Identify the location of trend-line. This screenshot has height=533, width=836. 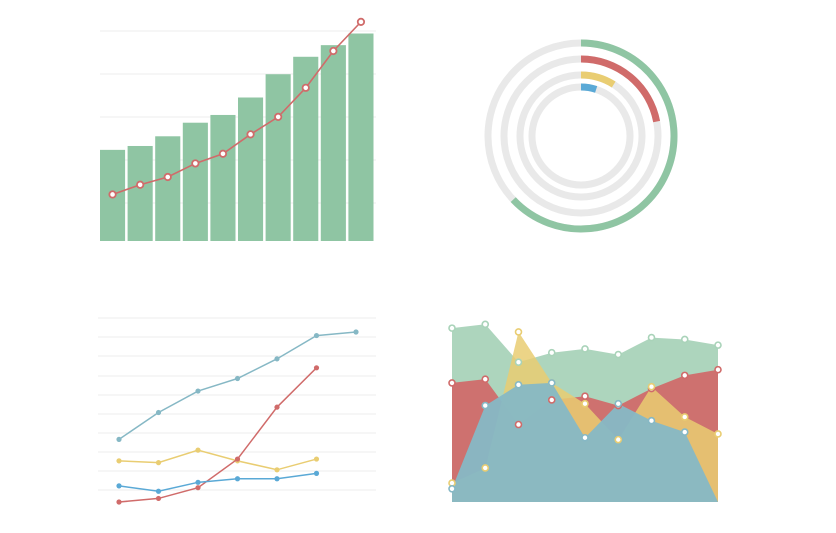
(237, 108).